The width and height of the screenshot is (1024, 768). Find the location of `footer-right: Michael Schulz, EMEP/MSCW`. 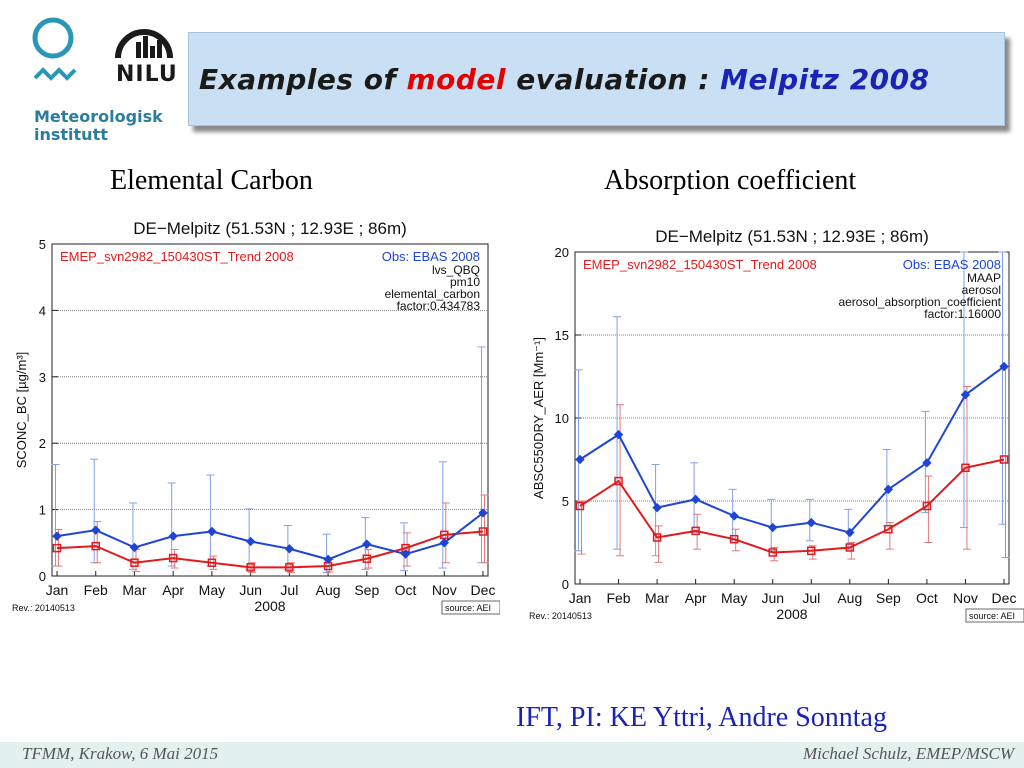

footer-right: Michael Schulz, EMEP/MSCW is located at coordinates (908, 753).